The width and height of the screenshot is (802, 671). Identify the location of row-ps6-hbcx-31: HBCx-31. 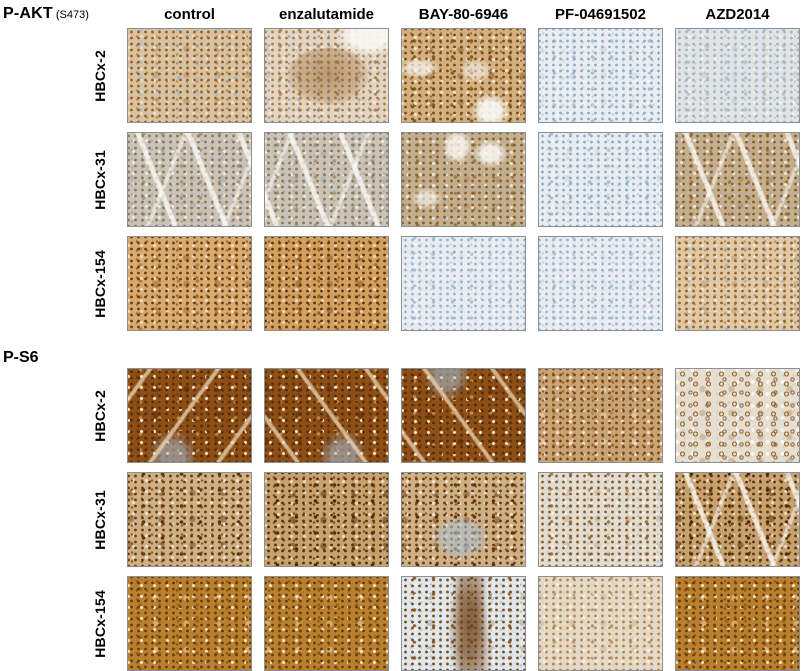
(401, 519).